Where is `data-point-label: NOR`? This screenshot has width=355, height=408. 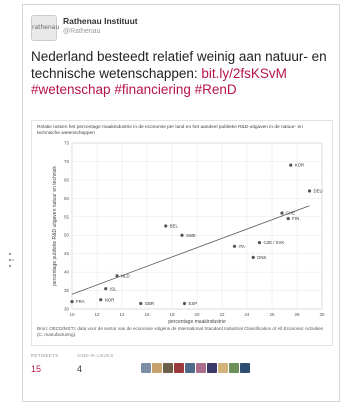
data-point-label: NOR is located at coordinates (110, 299).